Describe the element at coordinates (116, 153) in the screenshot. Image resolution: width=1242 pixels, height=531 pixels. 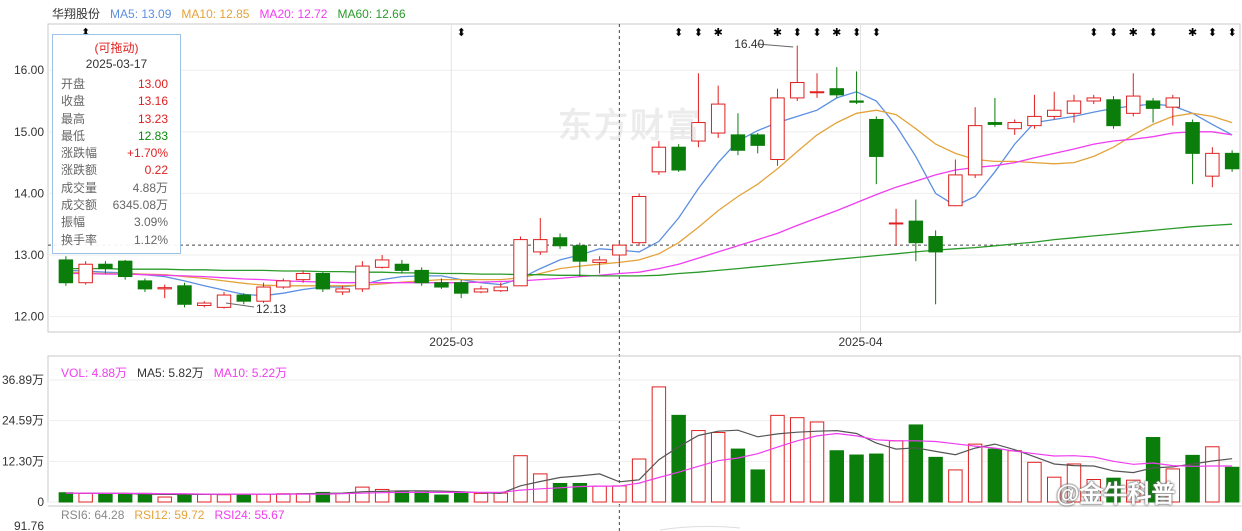
I see `info-row: 涨跌幅 +1.70%` at that location.